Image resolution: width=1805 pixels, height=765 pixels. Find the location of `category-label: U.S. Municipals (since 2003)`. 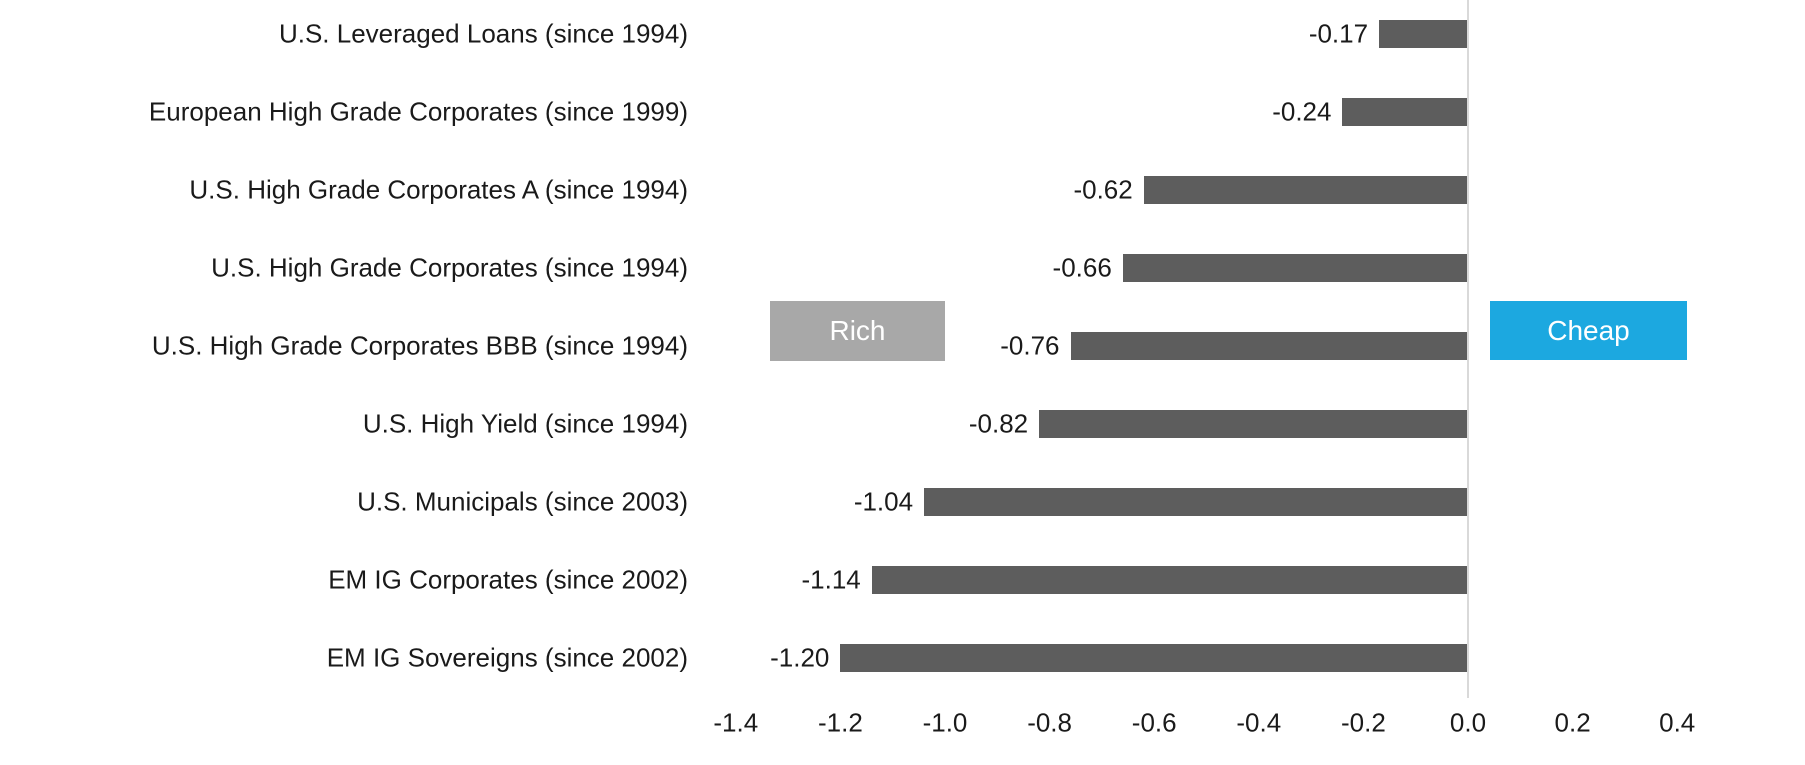

category-label: U.S. Municipals (since 2003) is located at coordinates (522, 501).